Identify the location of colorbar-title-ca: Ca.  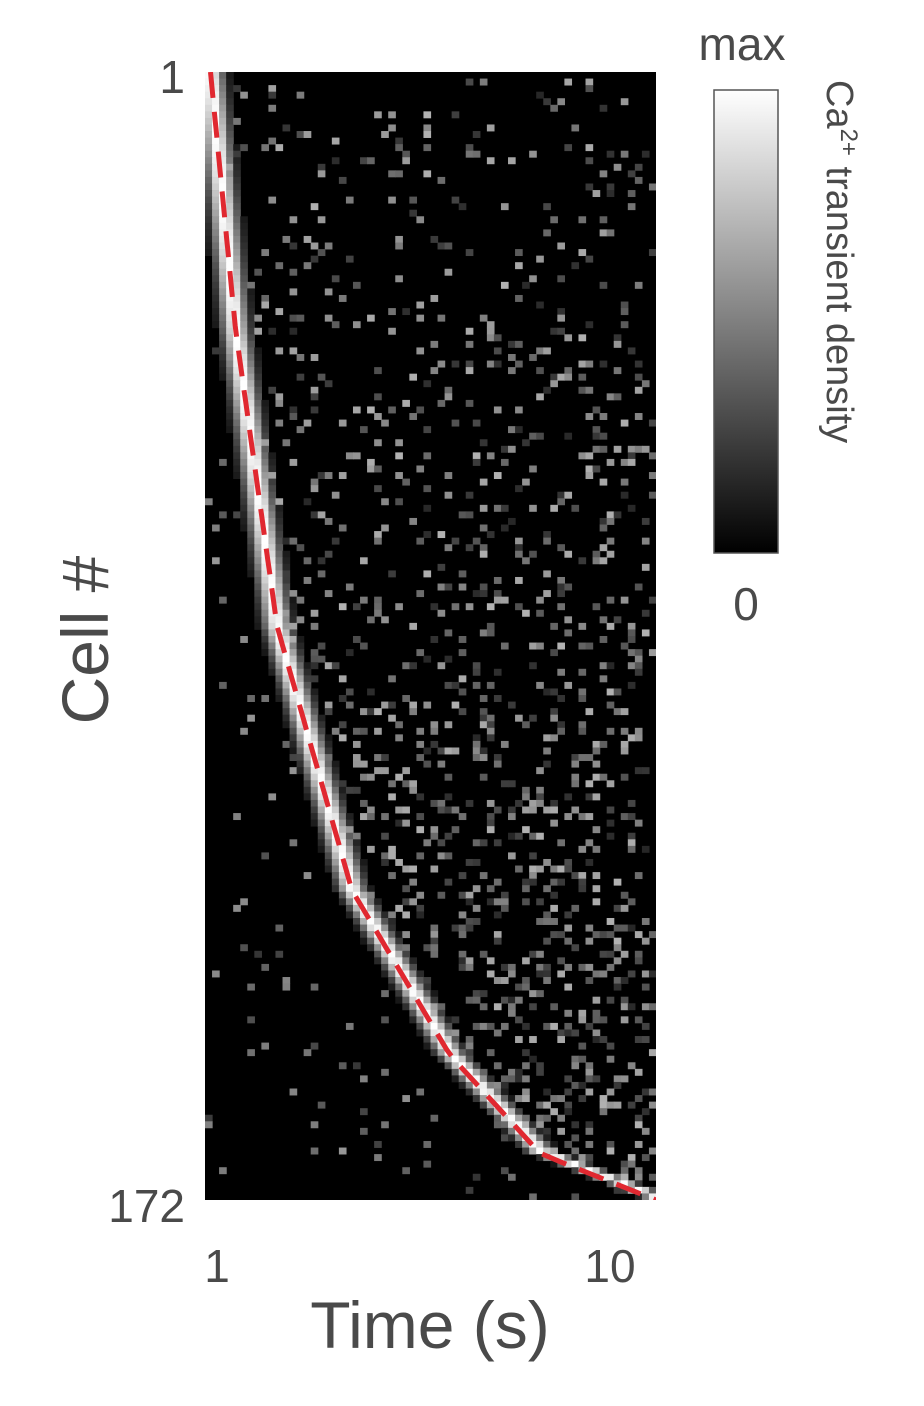
(839, 104).